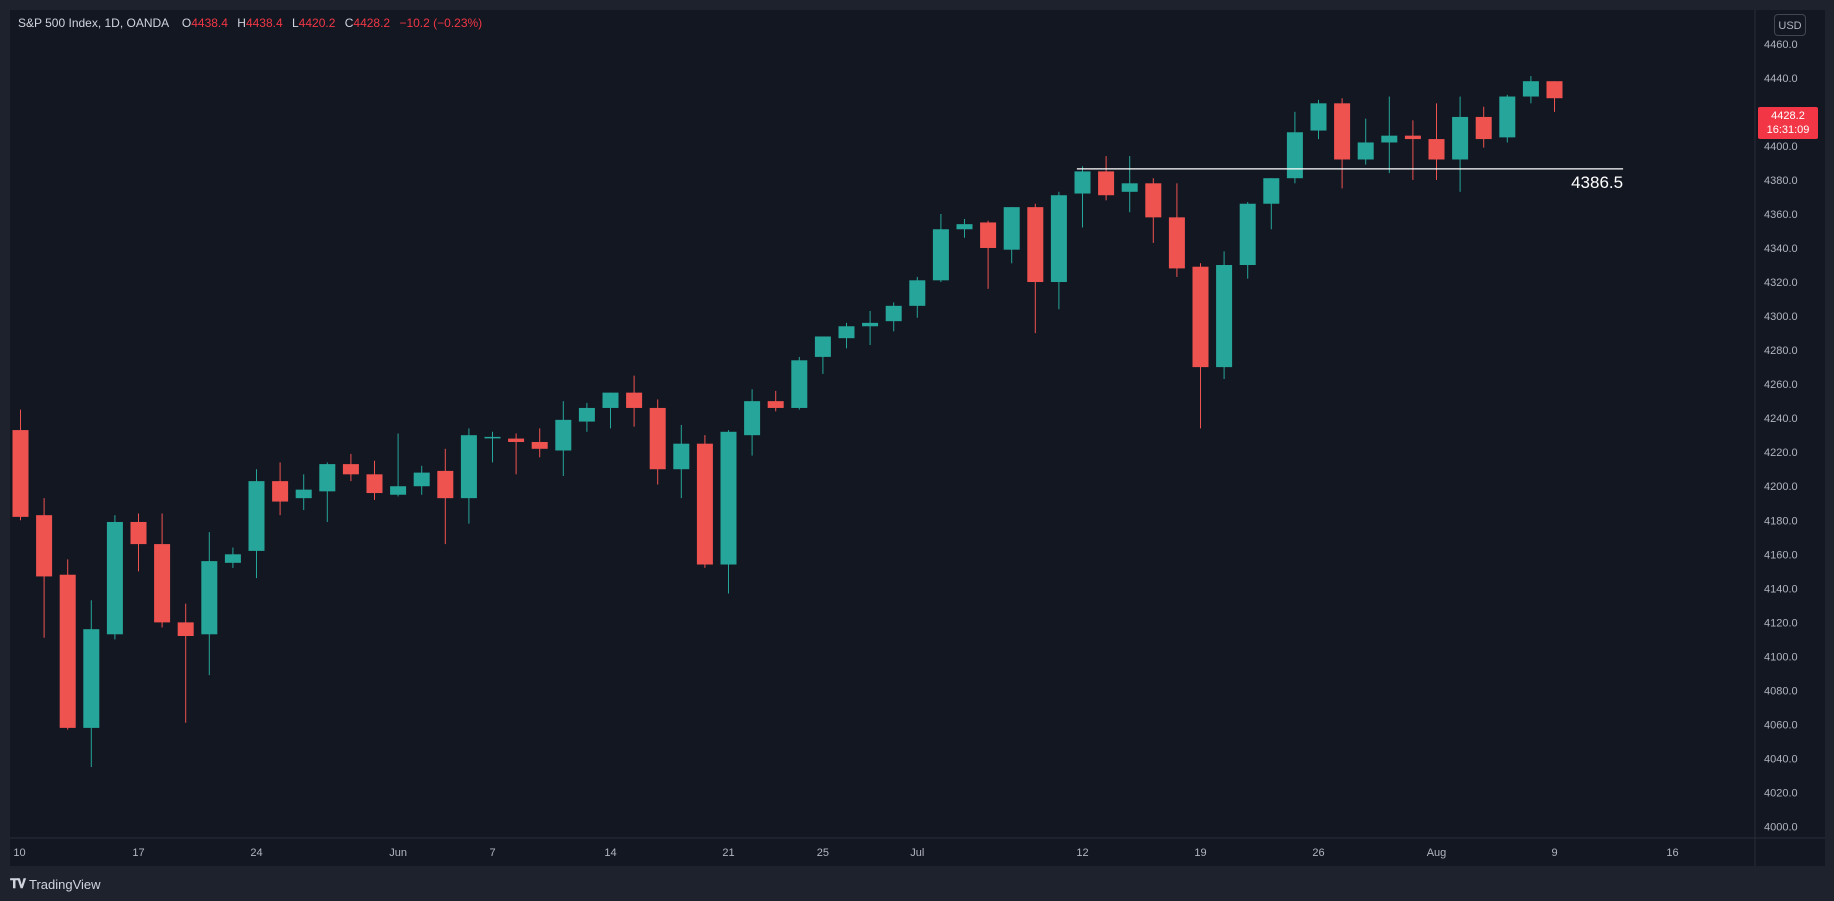 This screenshot has width=1834, height=901. Describe the element at coordinates (823, 853) in the screenshot. I see `time-tick-label: 25` at that location.